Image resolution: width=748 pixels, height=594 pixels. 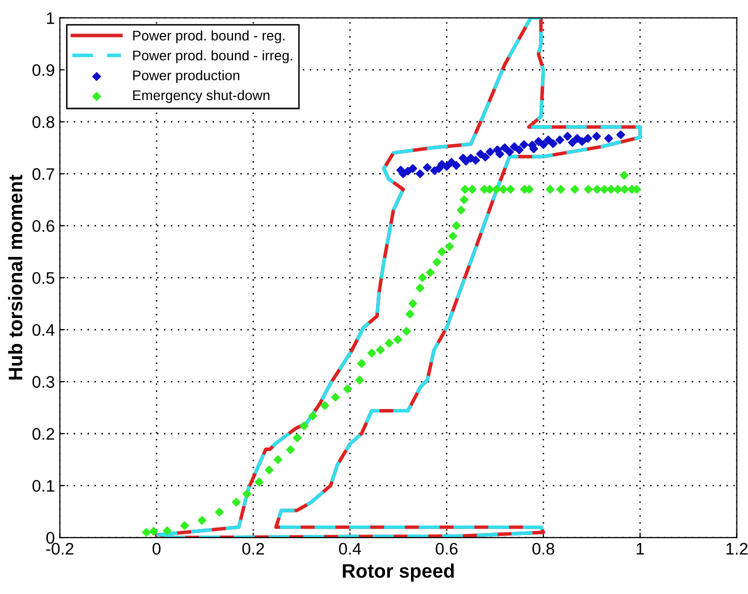 What do you see at coordinates (43, 434) in the screenshot?
I see `y-tick-label: 0.2` at bounding box center [43, 434].